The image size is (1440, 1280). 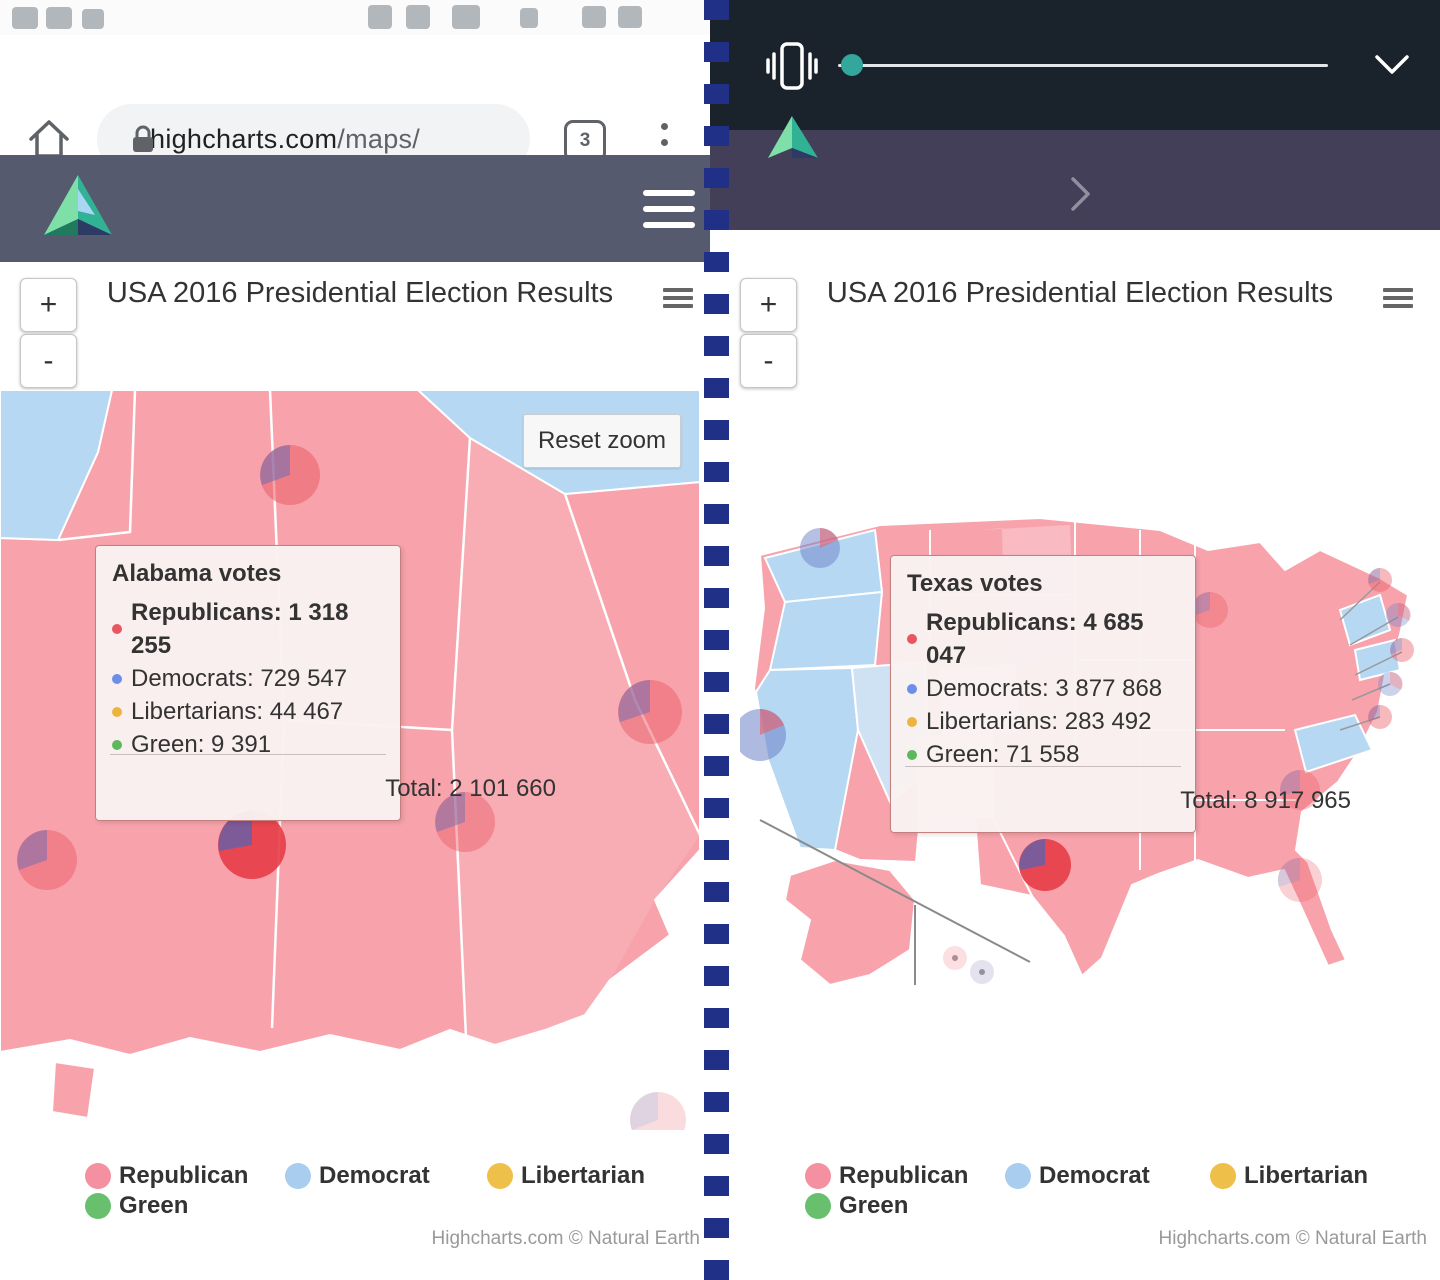 I want to click on url-text: highcharts.com/maps/, so click(x=285, y=139).